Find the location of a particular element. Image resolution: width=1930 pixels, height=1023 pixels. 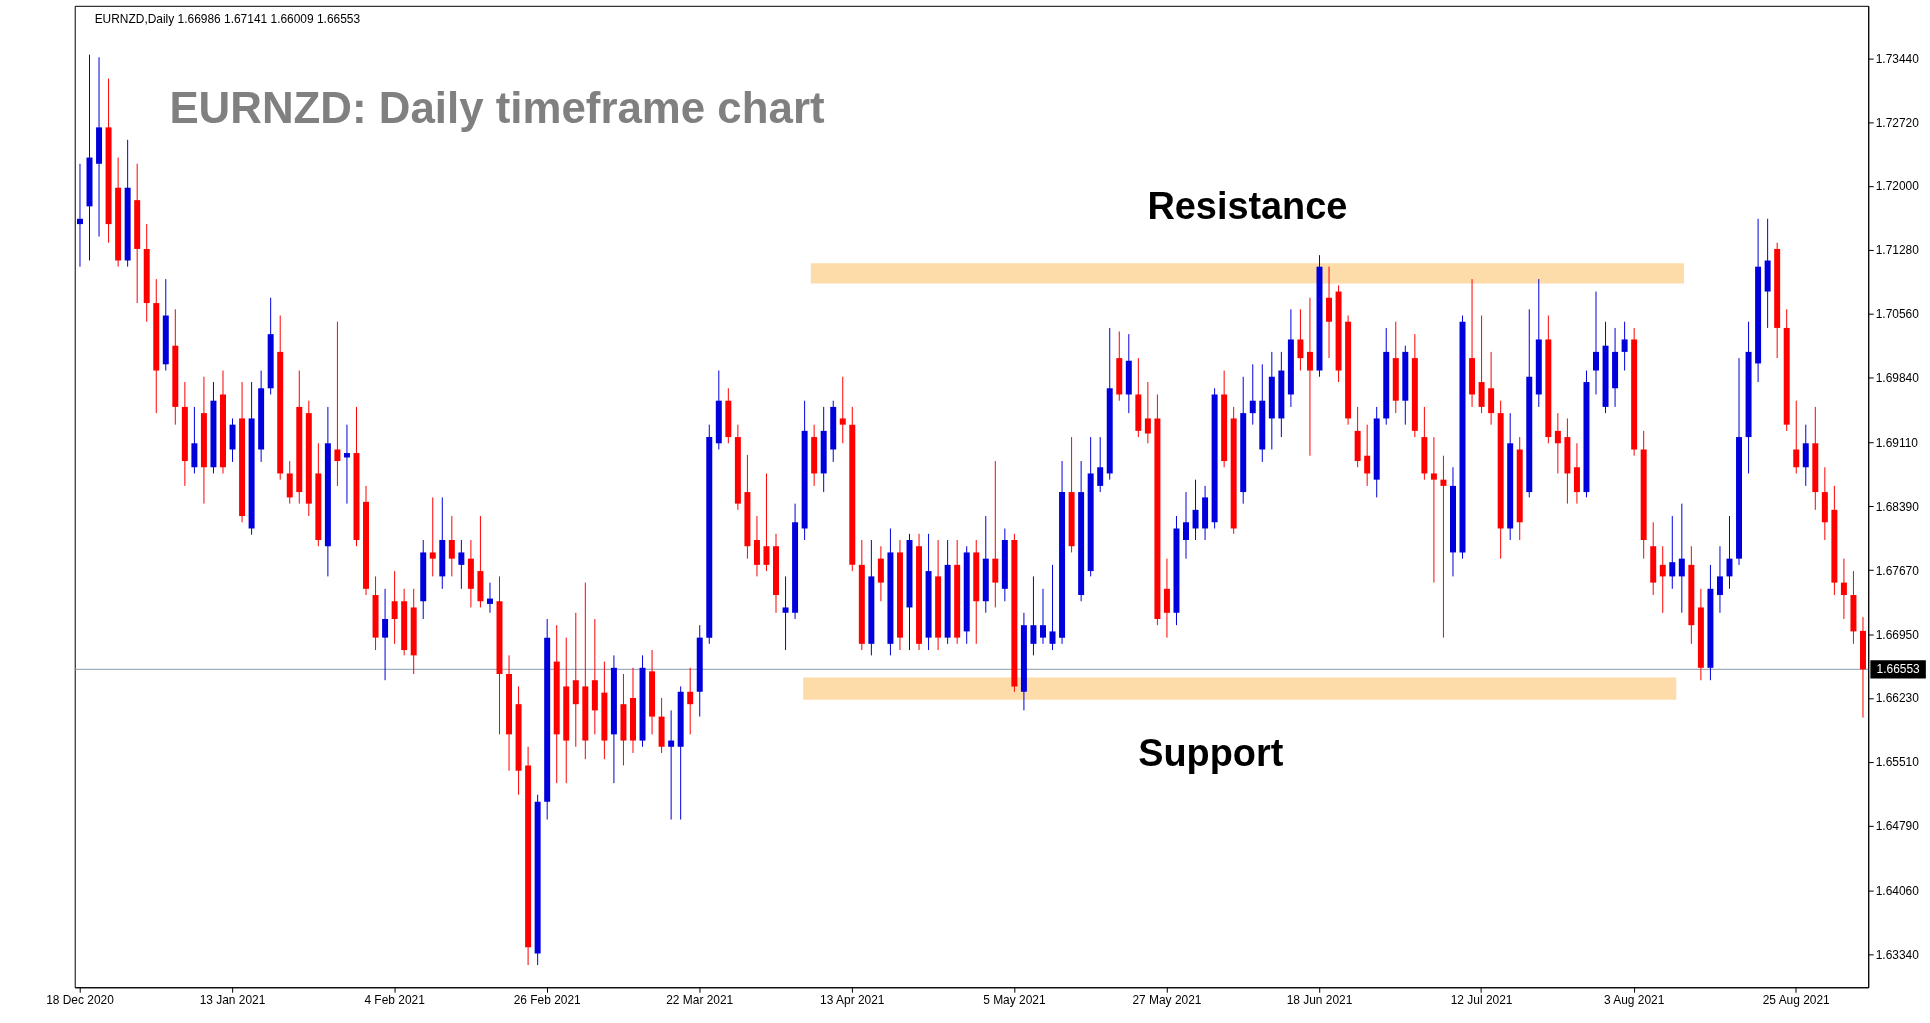

x-tick-label: 5 May 2021 is located at coordinates (1014, 999).